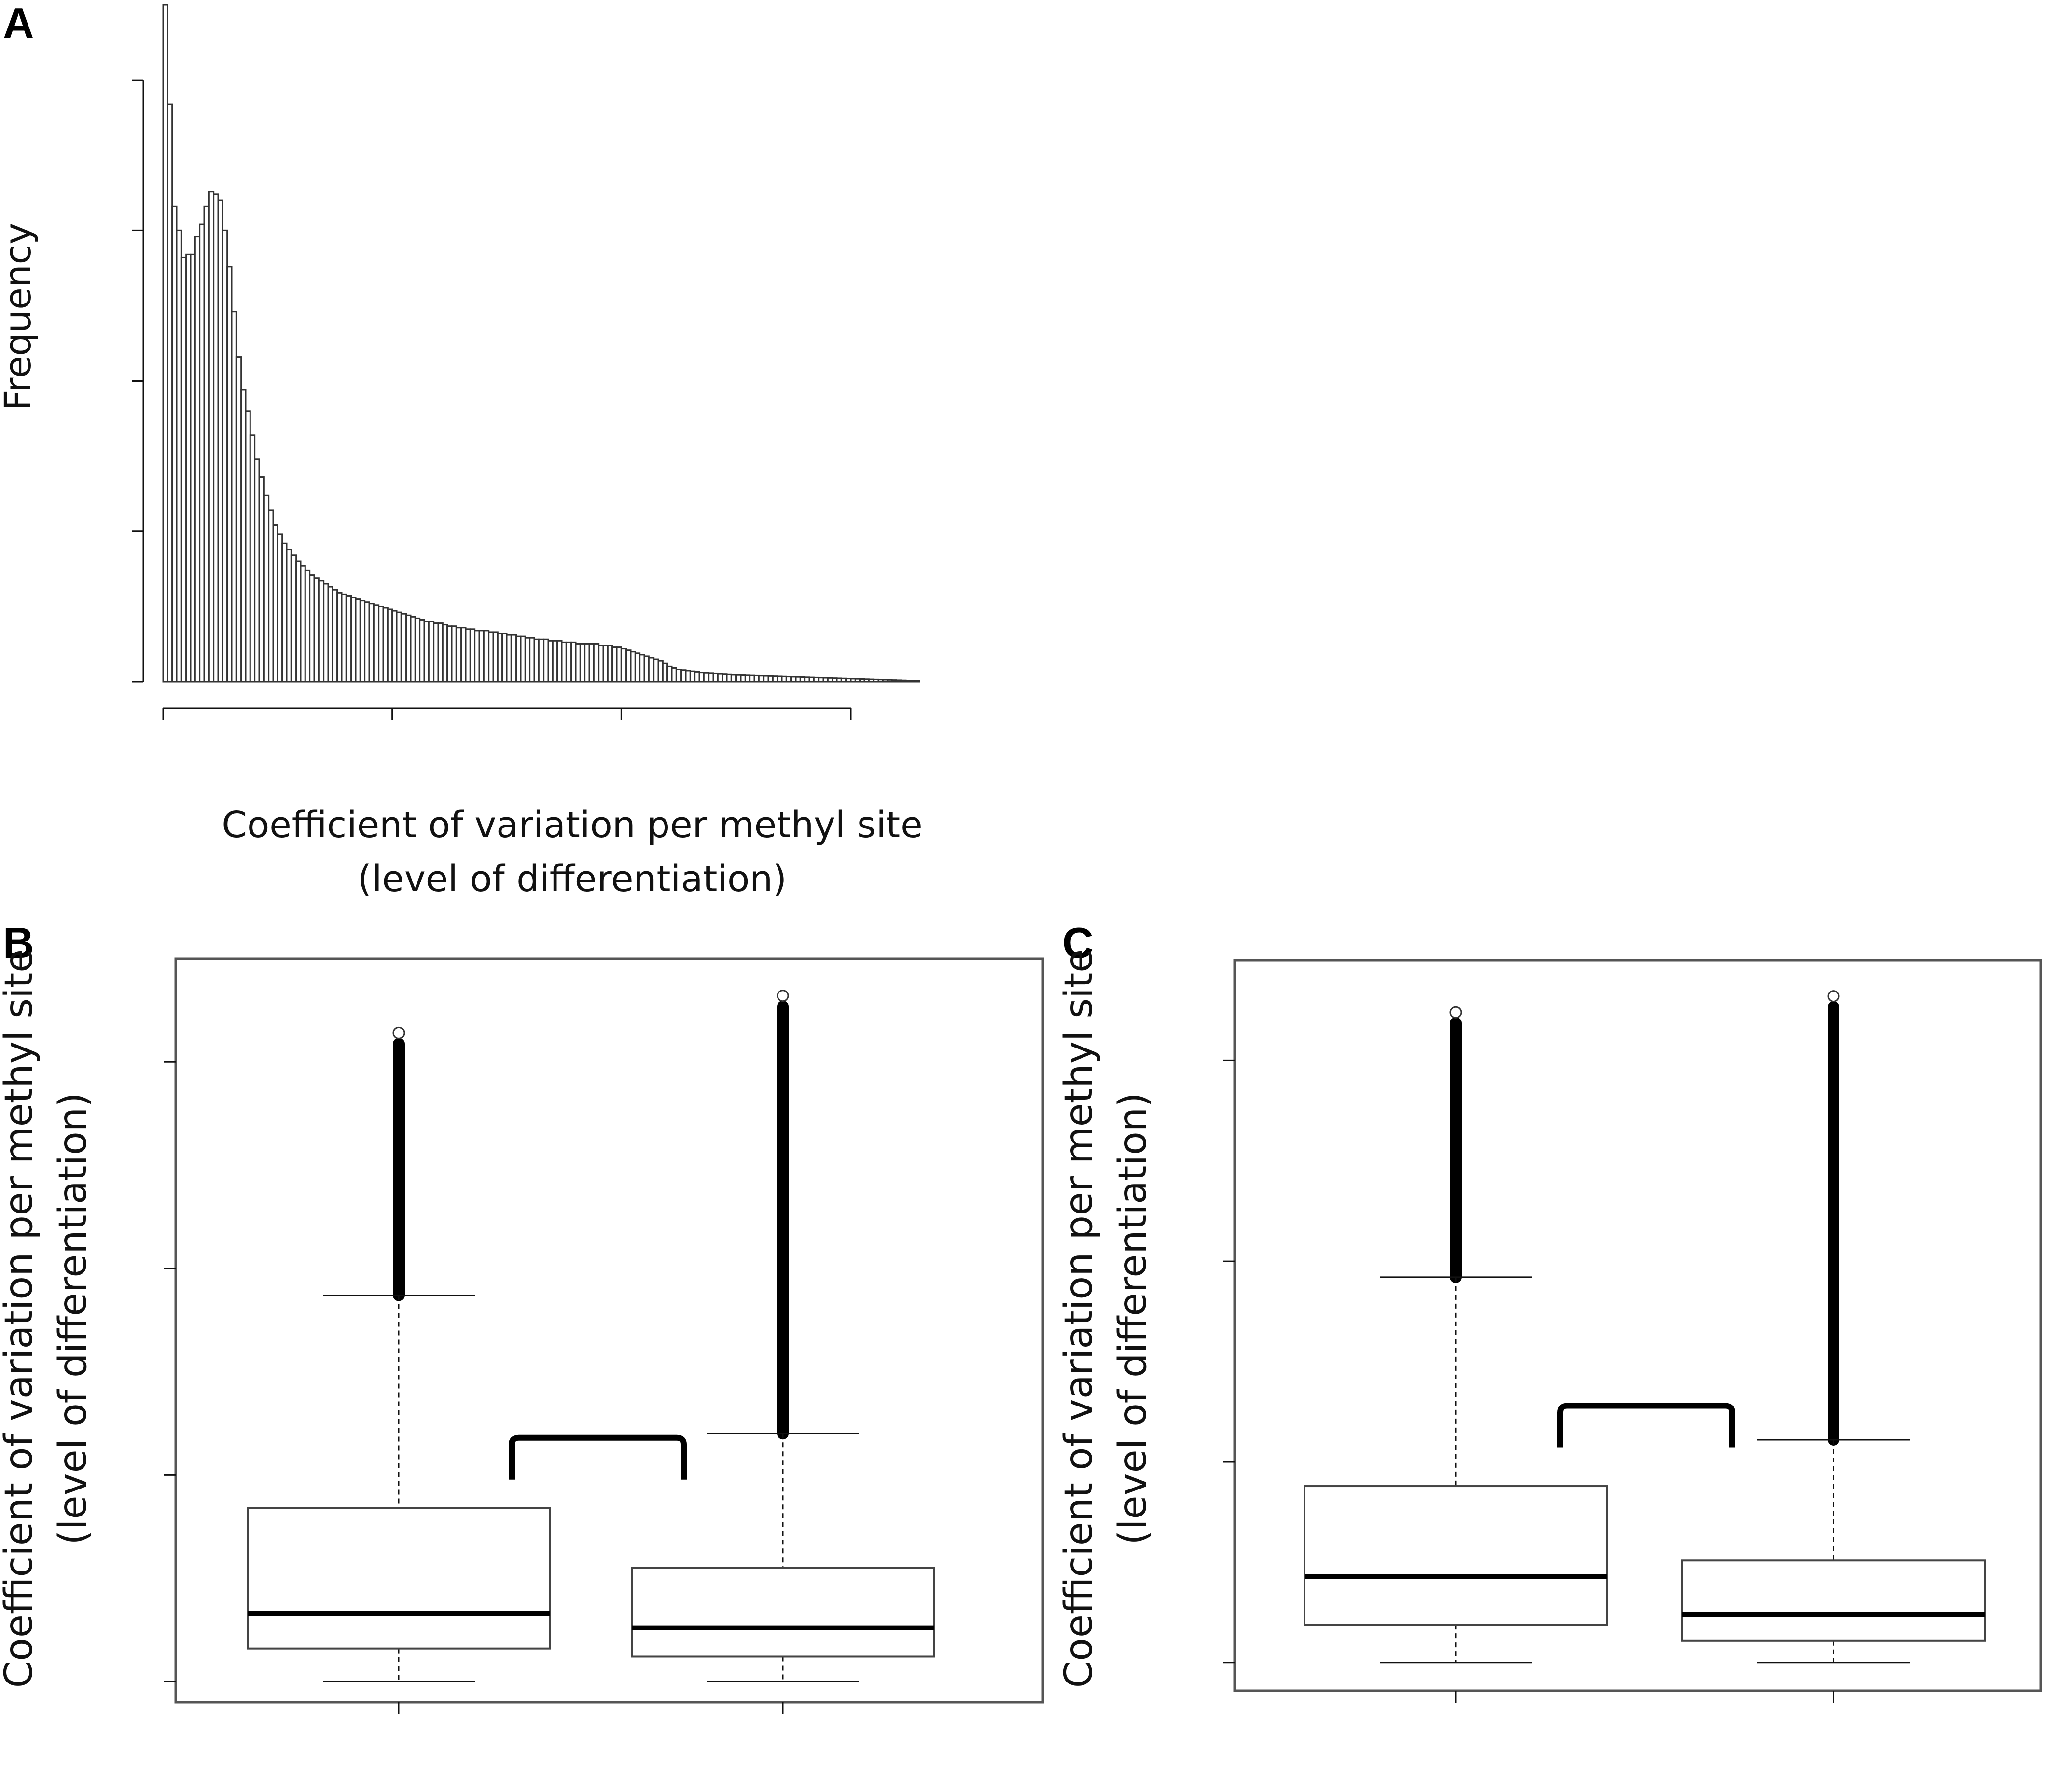 The height and width of the screenshot is (1792, 2055). Describe the element at coordinates (1079, 1318) in the screenshot. I see `boxplot-mqtl-ylabel-line1: Coefficient of variation per methyl site` at that location.